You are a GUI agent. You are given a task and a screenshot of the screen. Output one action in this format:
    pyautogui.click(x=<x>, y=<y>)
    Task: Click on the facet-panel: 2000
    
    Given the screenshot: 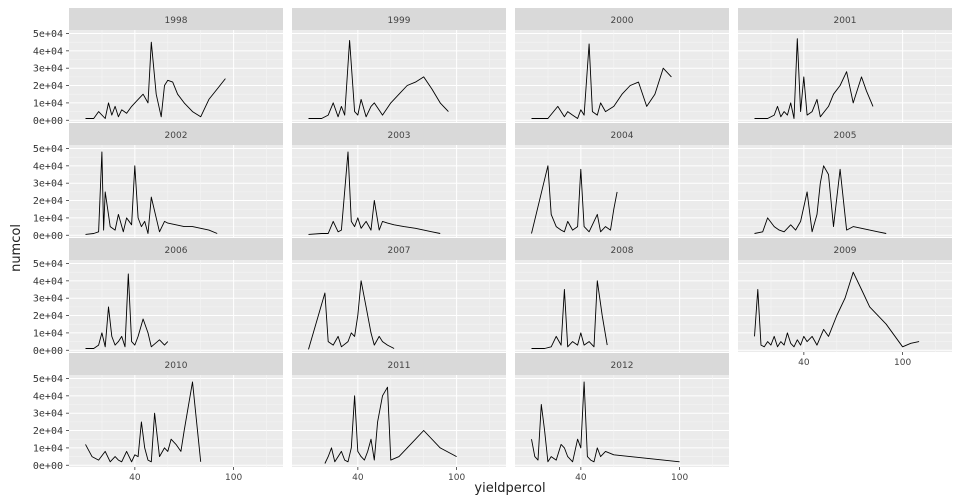 What is the action you would take?
    pyautogui.click(x=622, y=65)
    